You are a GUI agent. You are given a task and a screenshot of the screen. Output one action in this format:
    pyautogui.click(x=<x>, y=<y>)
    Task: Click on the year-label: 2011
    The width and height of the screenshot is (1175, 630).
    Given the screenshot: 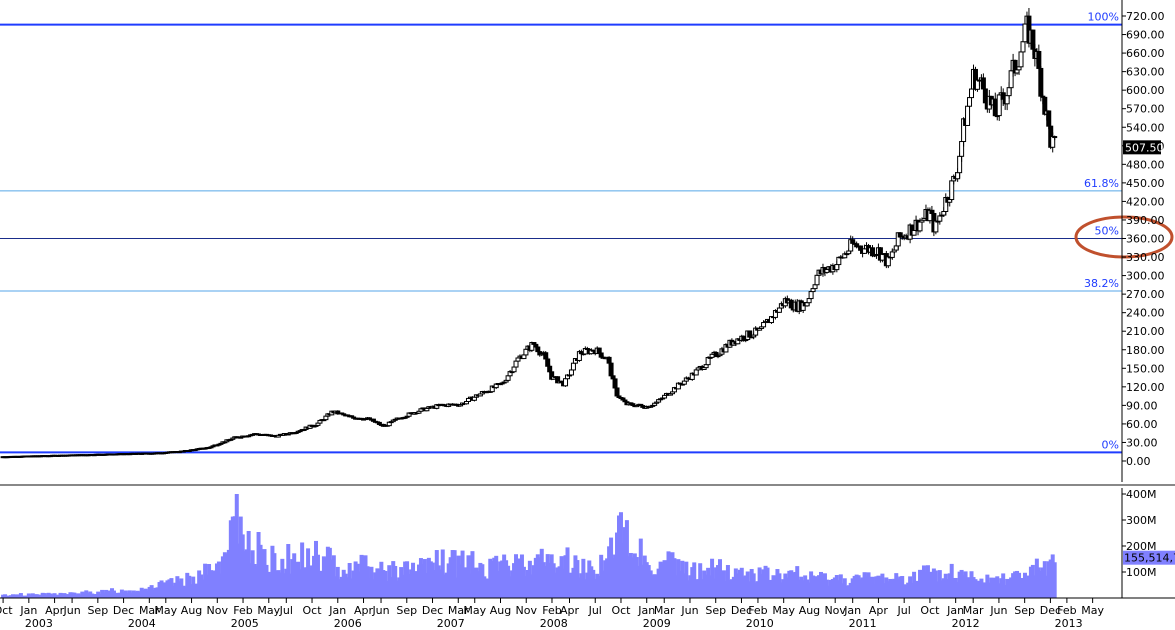 What is the action you would take?
    pyautogui.click(x=863, y=623)
    